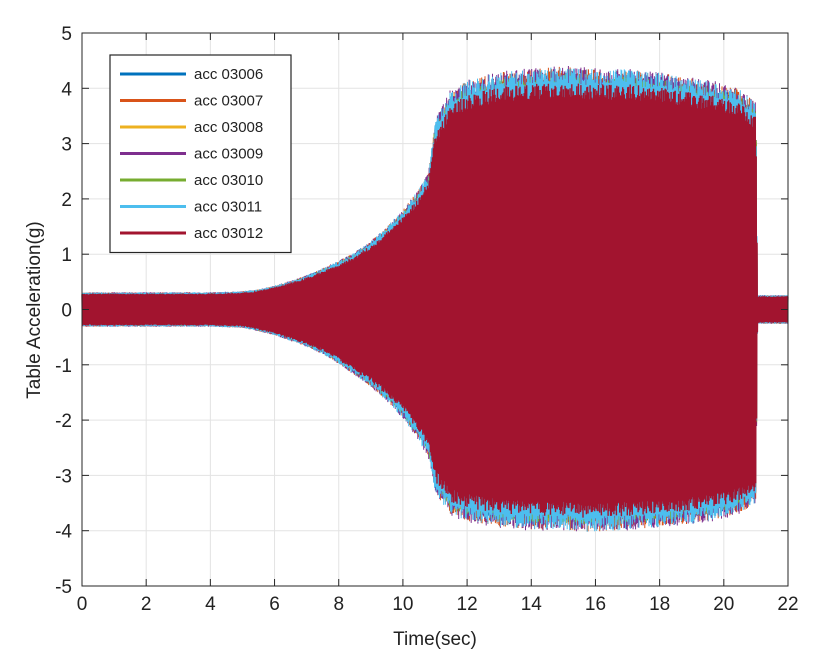 The width and height of the screenshot is (840, 668). Describe the element at coordinates (66, 89) in the screenshot. I see `y-tick-label: 4` at that location.